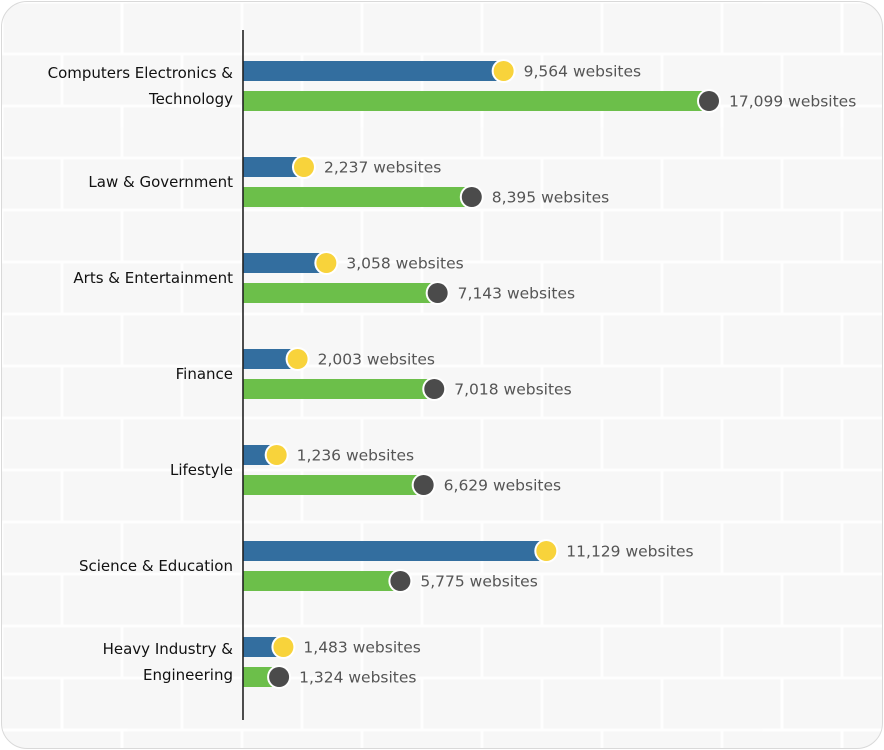  Describe the element at coordinates (516, 294) in the screenshot. I see `value-label: 7,143 websites` at that location.